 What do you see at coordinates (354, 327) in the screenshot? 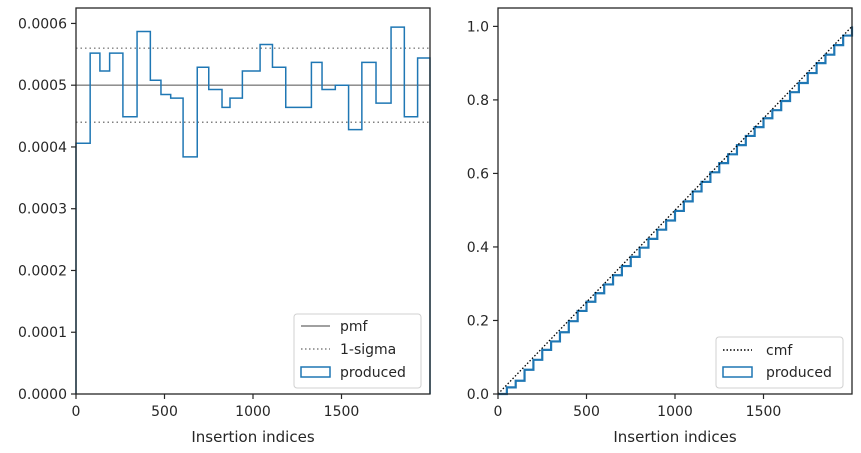
I see `legend-pmf-label: pmf` at bounding box center [354, 327].